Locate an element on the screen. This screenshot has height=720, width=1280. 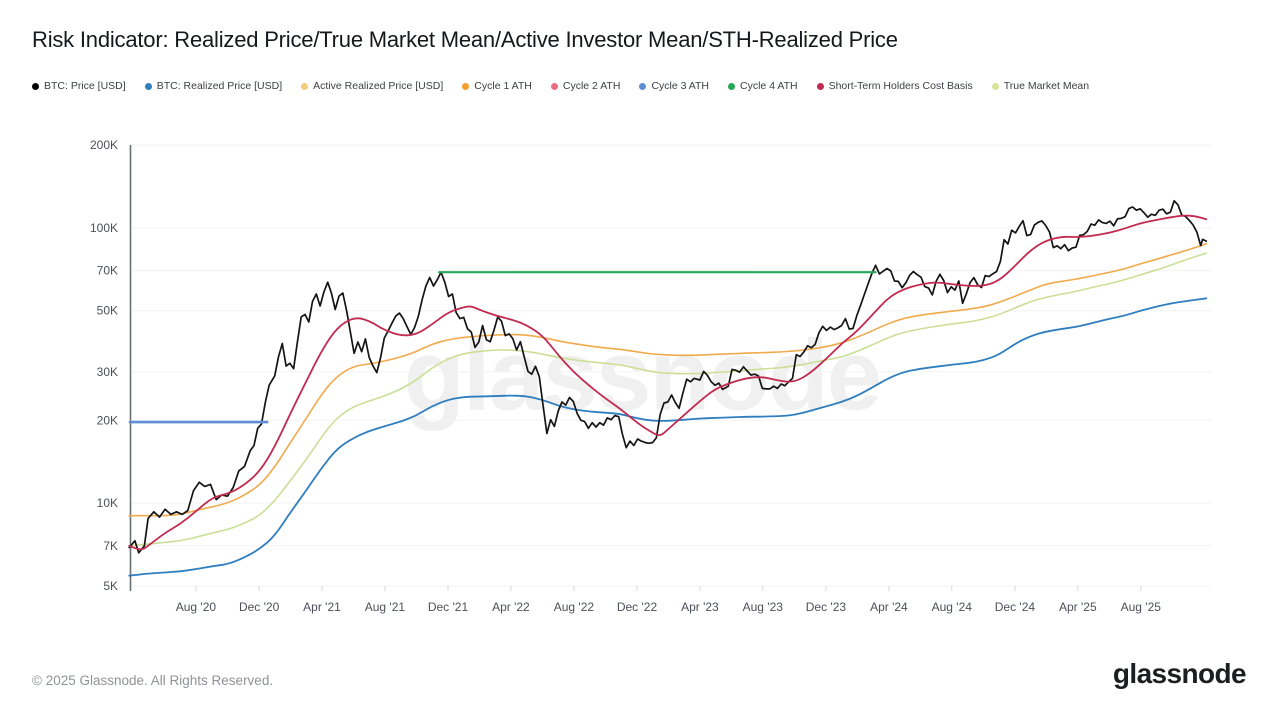
svg-text: Aug '22 is located at coordinates (574, 607).